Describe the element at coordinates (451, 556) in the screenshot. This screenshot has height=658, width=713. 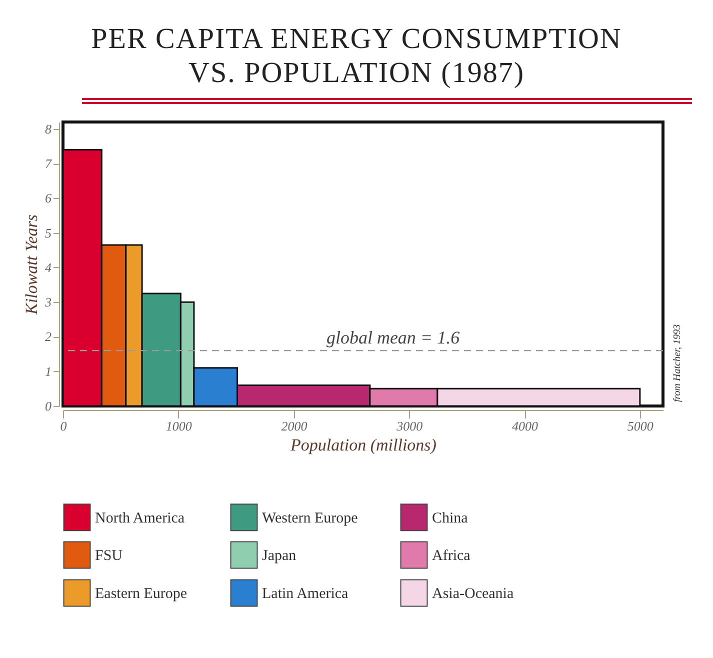
I see `legend-label: Africa` at that location.